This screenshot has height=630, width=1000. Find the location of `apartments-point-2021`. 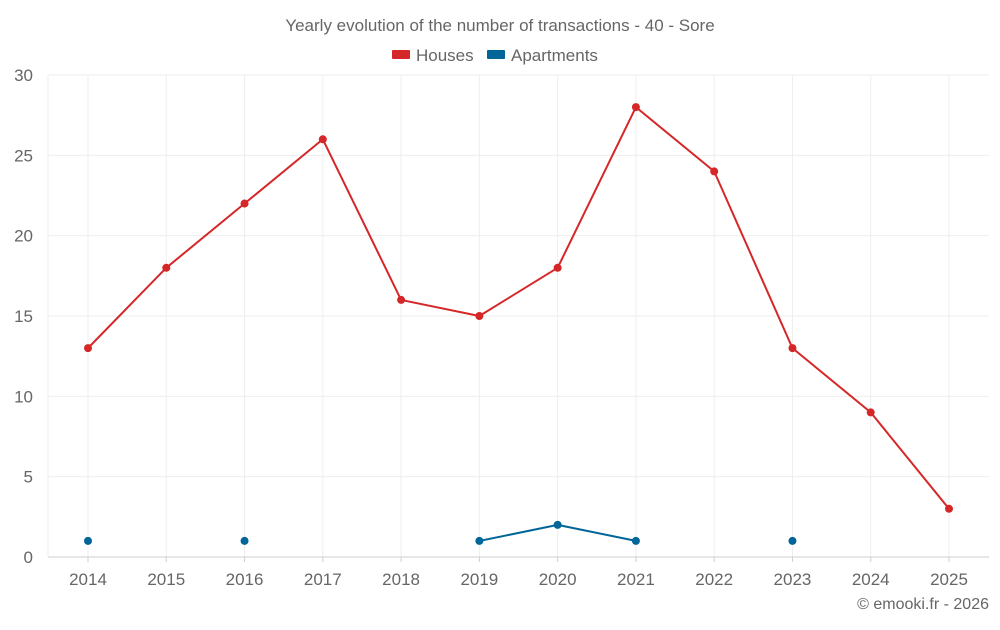

apartments-point-2021 is located at coordinates (635, 540).